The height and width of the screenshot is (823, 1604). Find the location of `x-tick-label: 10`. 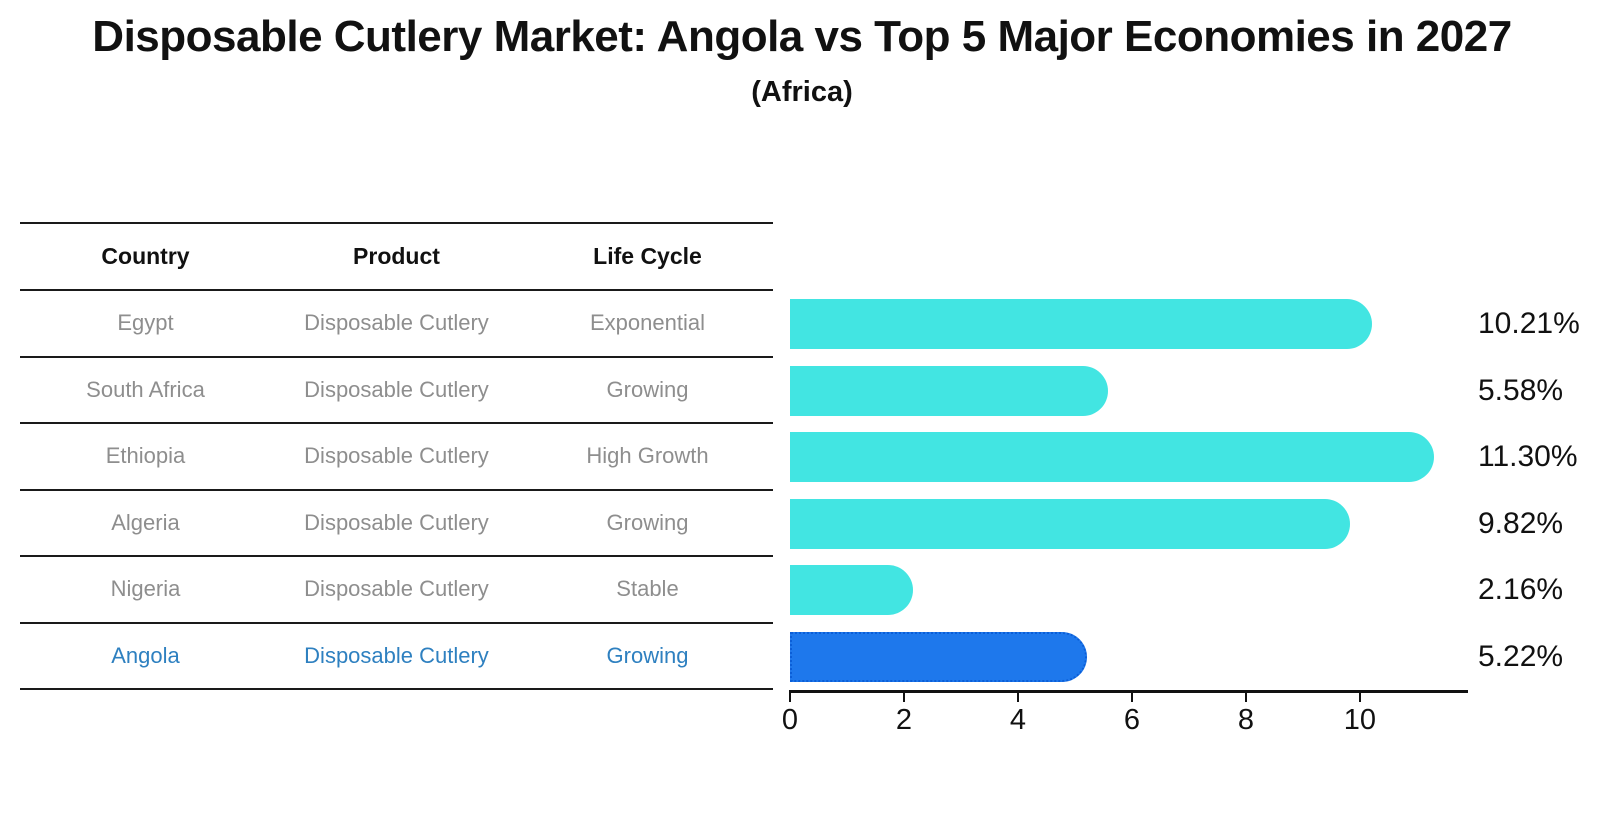

x-tick-label: 10 is located at coordinates (1359, 720).